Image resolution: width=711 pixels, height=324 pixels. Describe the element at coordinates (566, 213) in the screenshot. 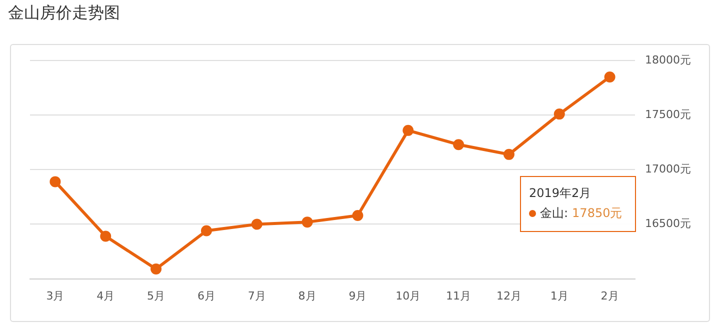

I see `annotation: :` at that location.